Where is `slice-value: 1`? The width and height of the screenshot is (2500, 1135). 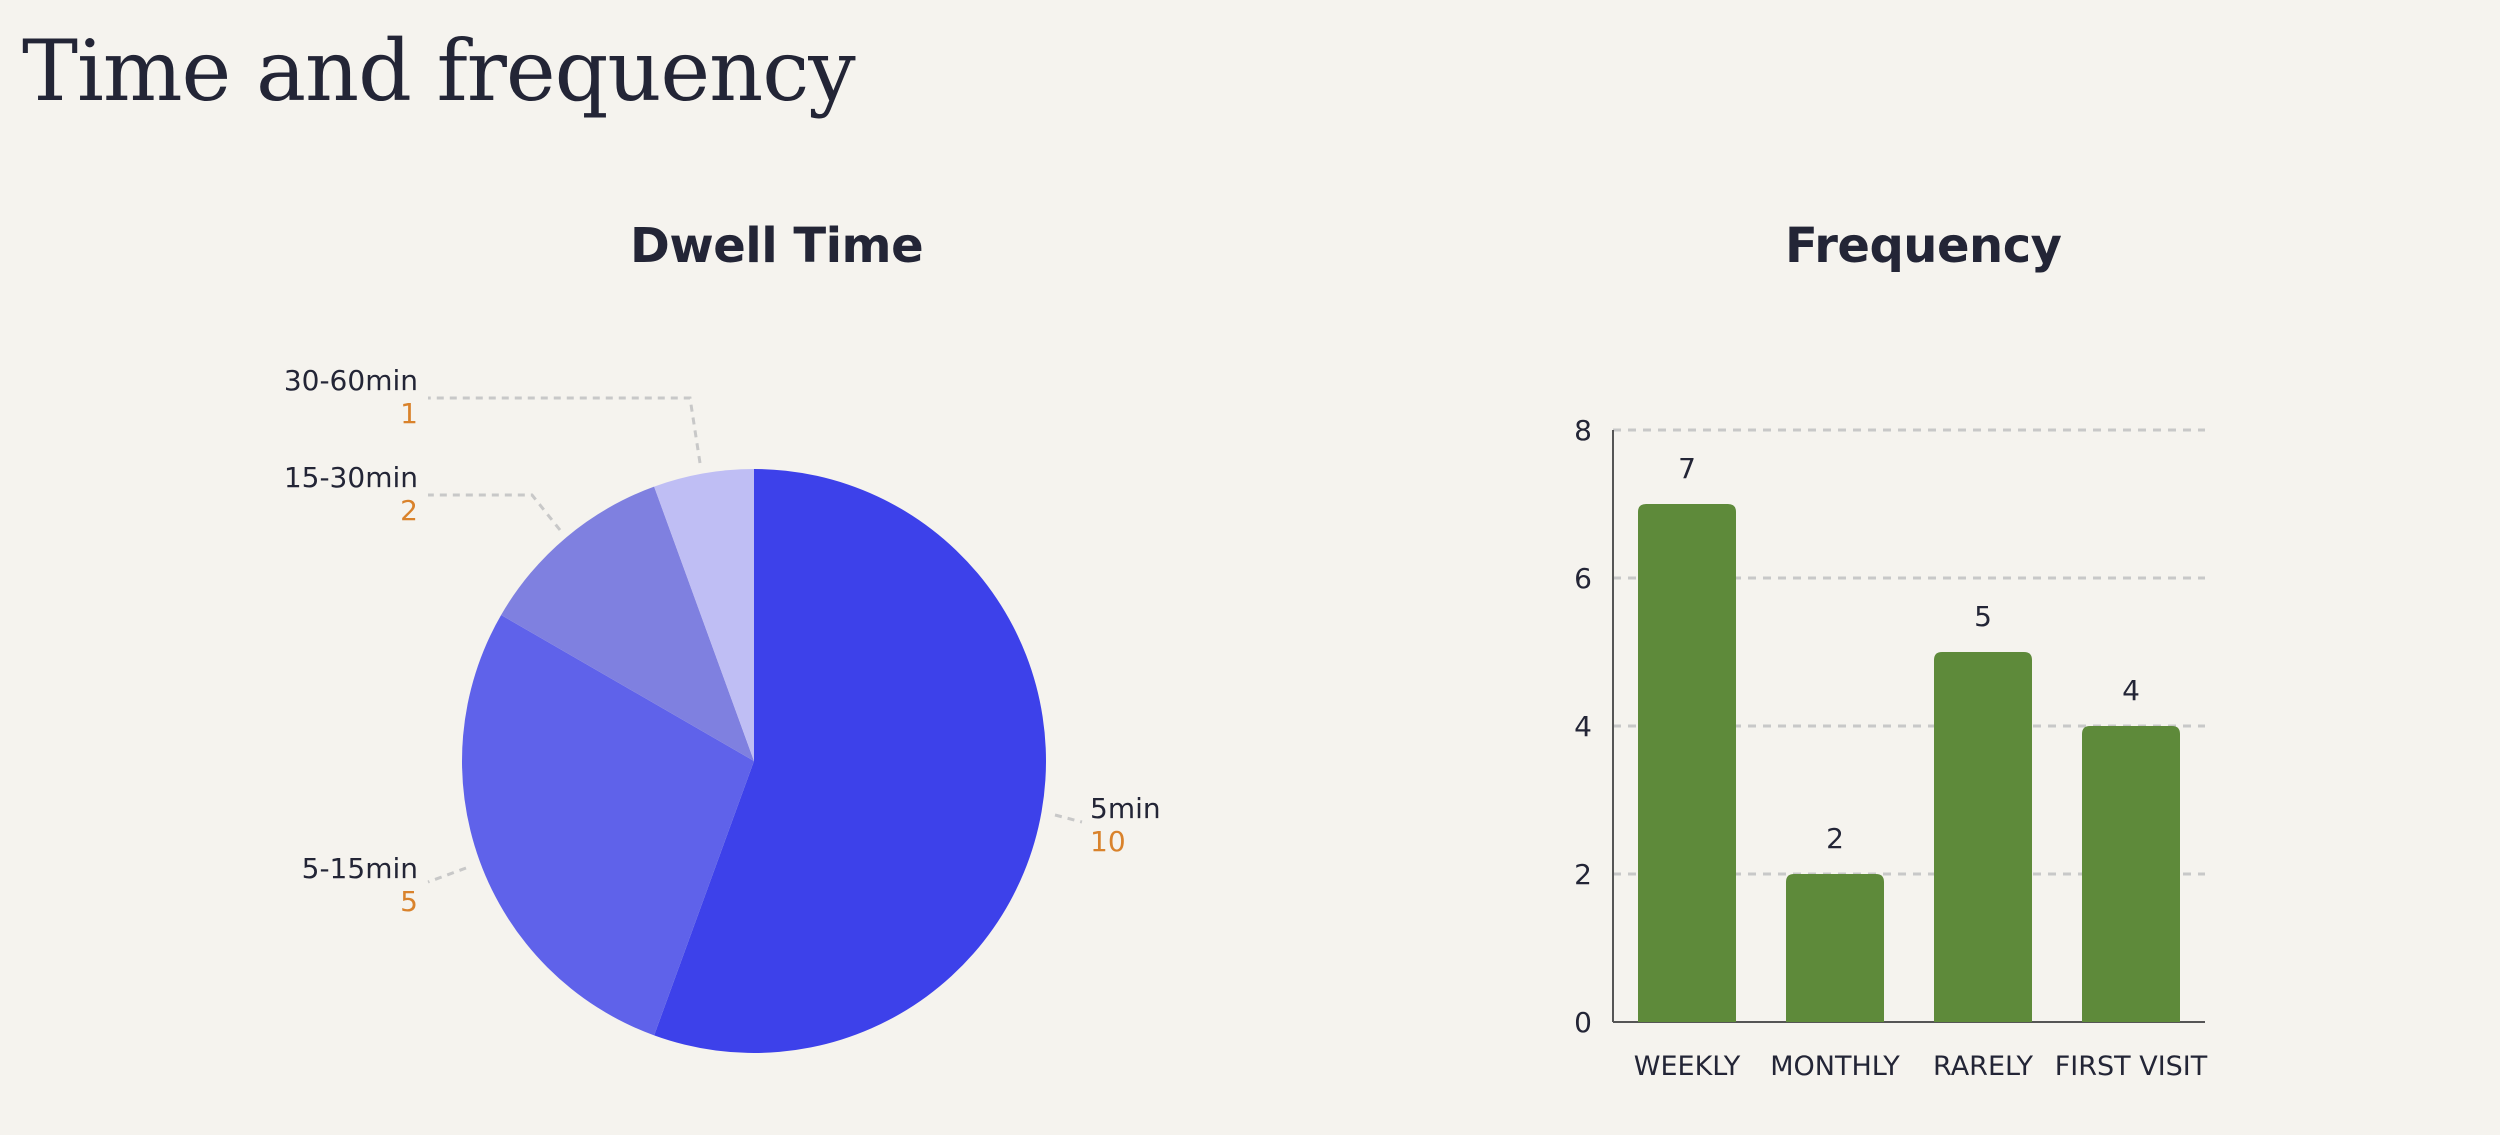
slice-value: 1 is located at coordinates (409, 413).